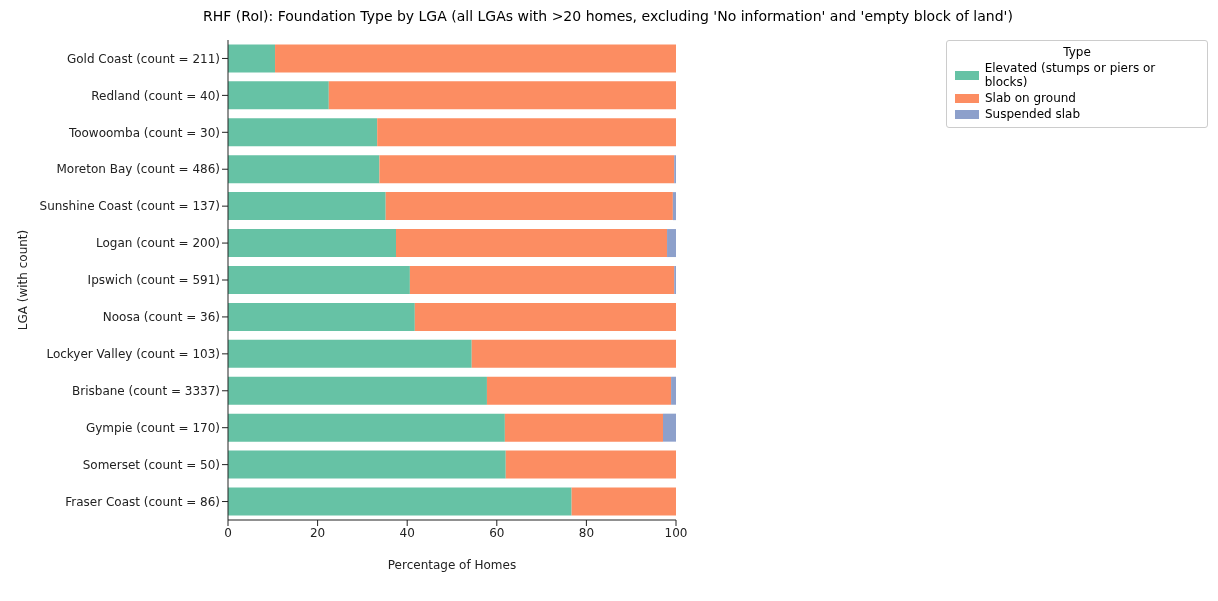 The height and width of the screenshot is (601, 1218). What do you see at coordinates (317, 532) in the screenshot?
I see `x-tick-label: 20` at bounding box center [317, 532].